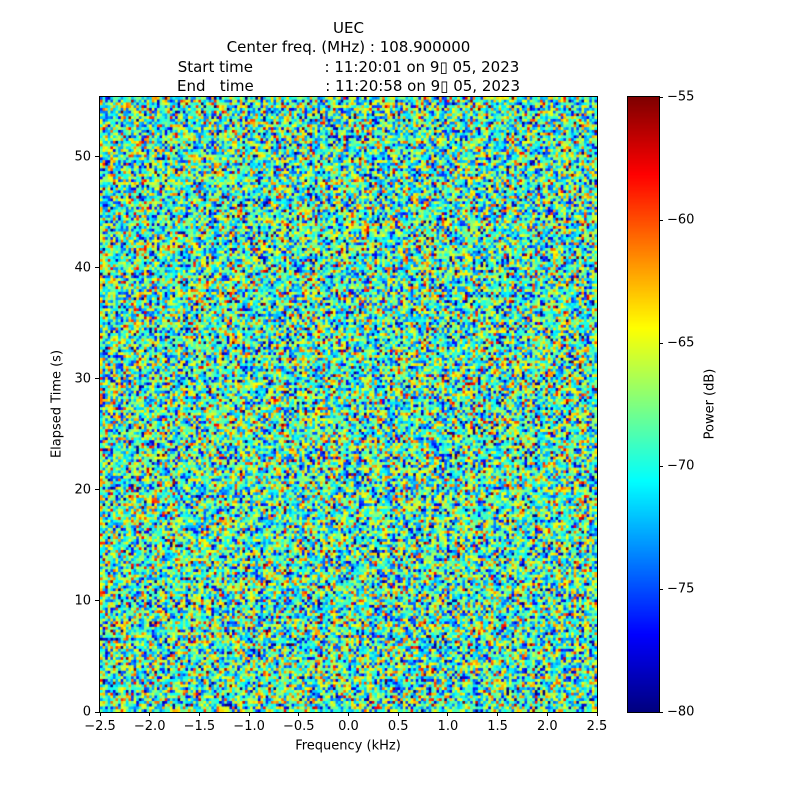  I want to click on y-tick-label: 50, so click(82, 157).